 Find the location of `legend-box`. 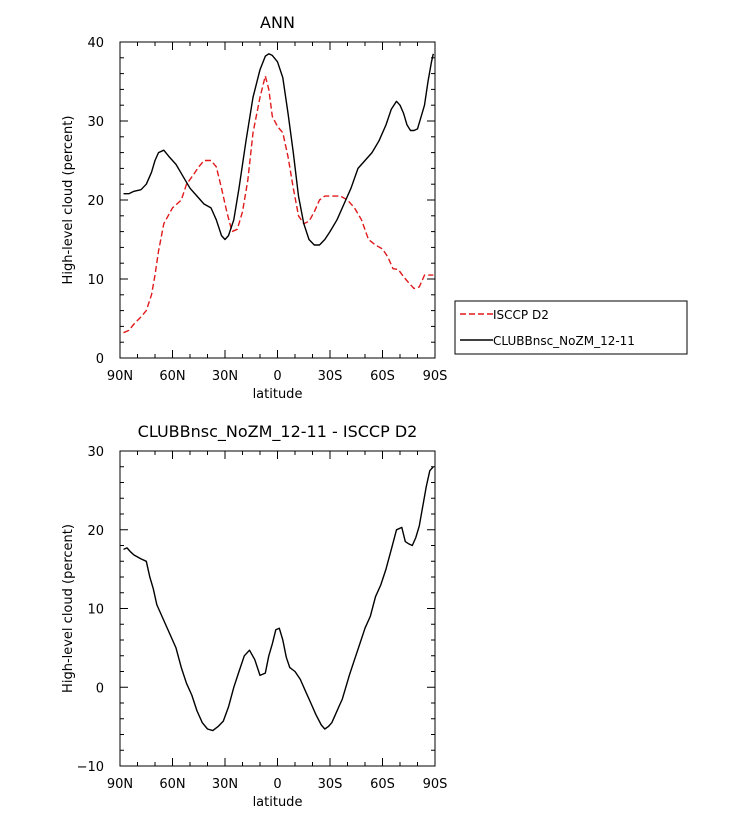

legend-box is located at coordinates (571, 327).